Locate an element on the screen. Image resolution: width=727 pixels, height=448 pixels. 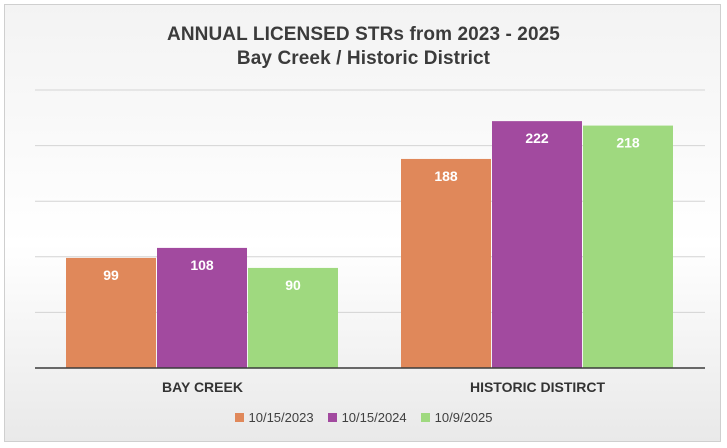
chart-subtitle: Bay Creek / Historic District is located at coordinates (363, 58).